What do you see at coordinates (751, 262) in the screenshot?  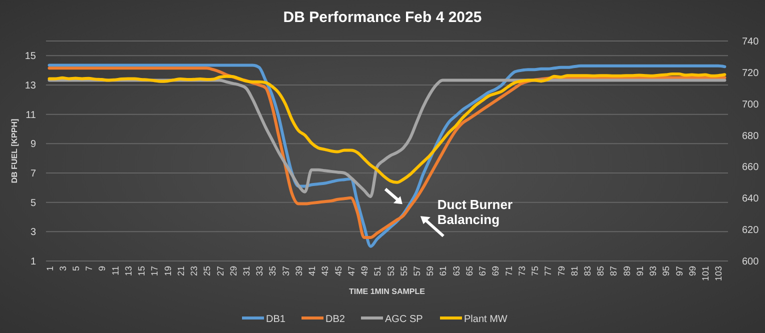 I see `y2-tick-label: 600` at bounding box center [751, 262].